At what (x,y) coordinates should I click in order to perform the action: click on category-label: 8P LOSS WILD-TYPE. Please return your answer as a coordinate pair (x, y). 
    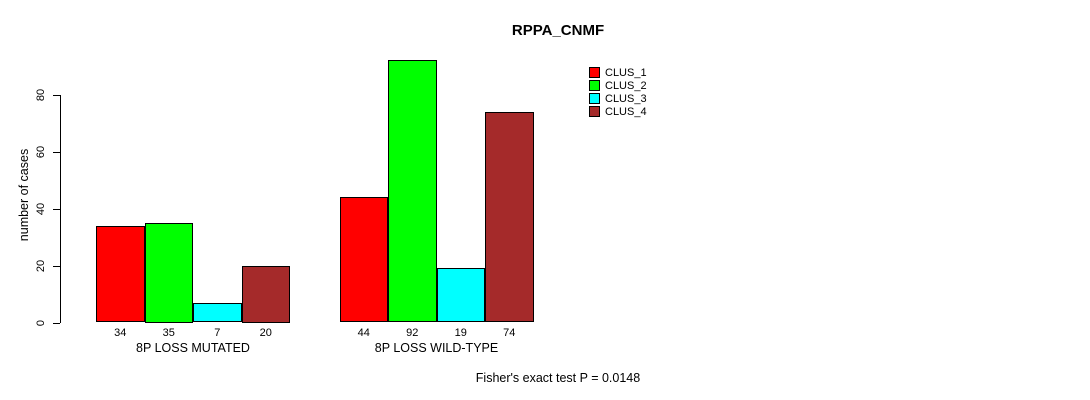
    Looking at the image, I should click on (436, 348).